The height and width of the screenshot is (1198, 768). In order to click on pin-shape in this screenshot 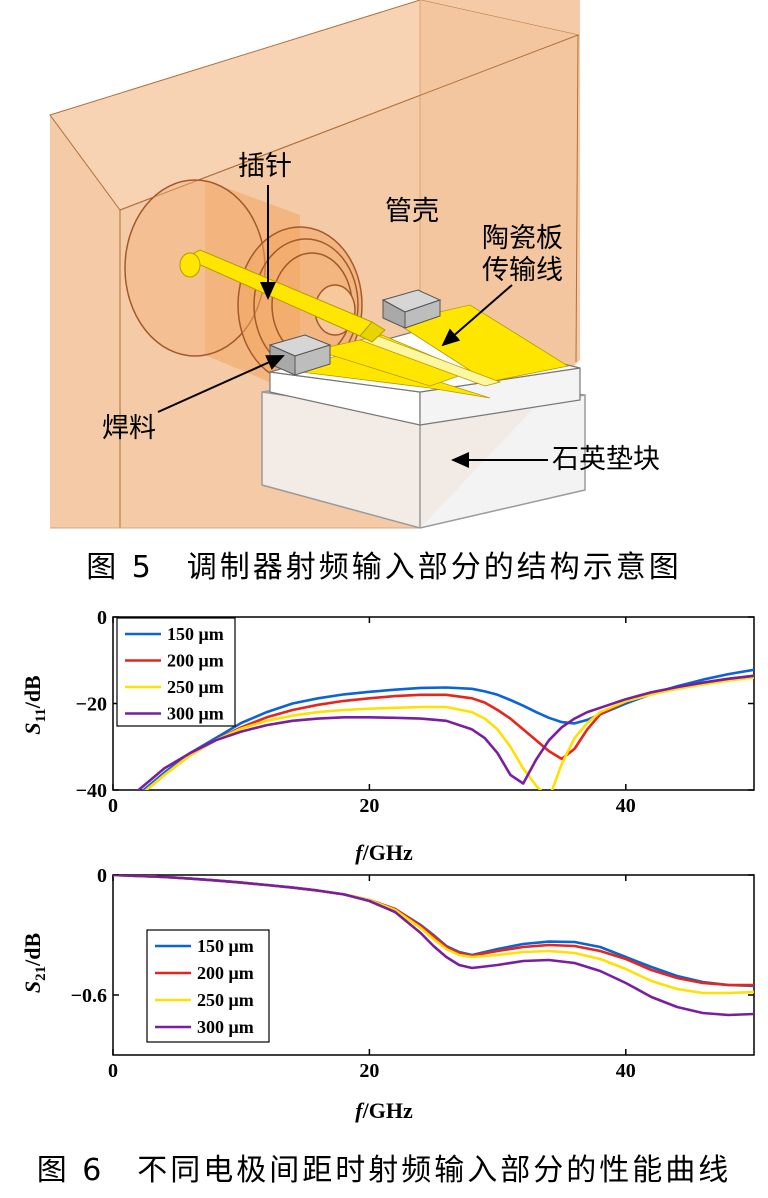, I will do `click(282, 296)`.